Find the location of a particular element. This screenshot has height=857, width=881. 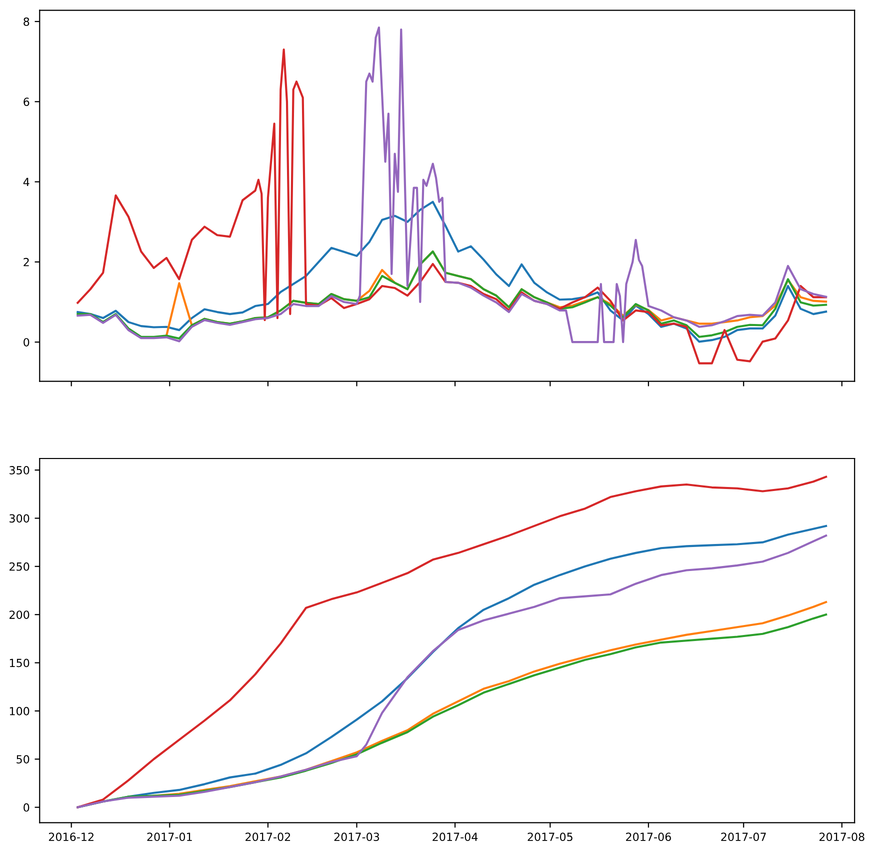

x-tick-label: 2017-03 is located at coordinates (357, 837).